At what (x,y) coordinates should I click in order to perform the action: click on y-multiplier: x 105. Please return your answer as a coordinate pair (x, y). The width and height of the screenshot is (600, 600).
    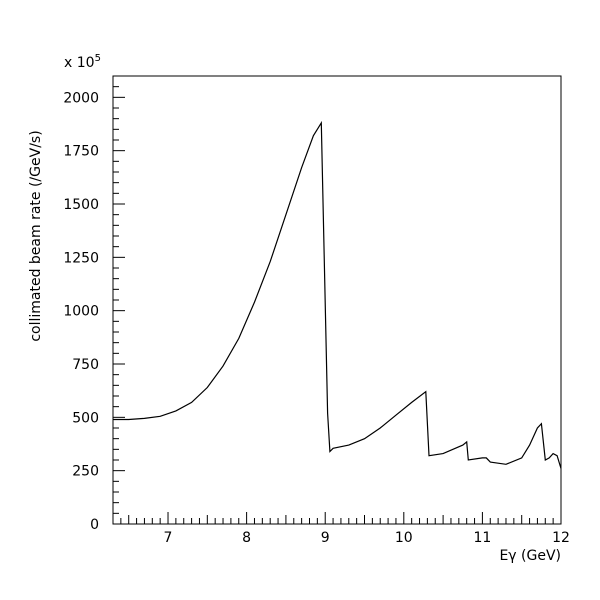
    Looking at the image, I should click on (82, 62).